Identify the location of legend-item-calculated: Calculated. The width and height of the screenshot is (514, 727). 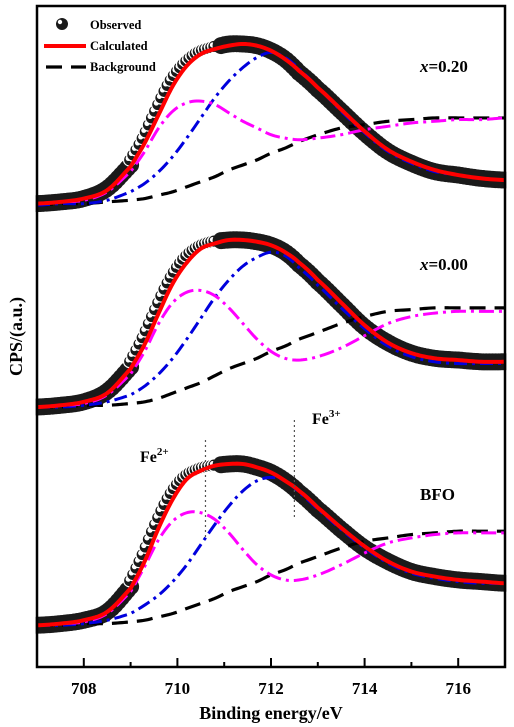
(96, 46).